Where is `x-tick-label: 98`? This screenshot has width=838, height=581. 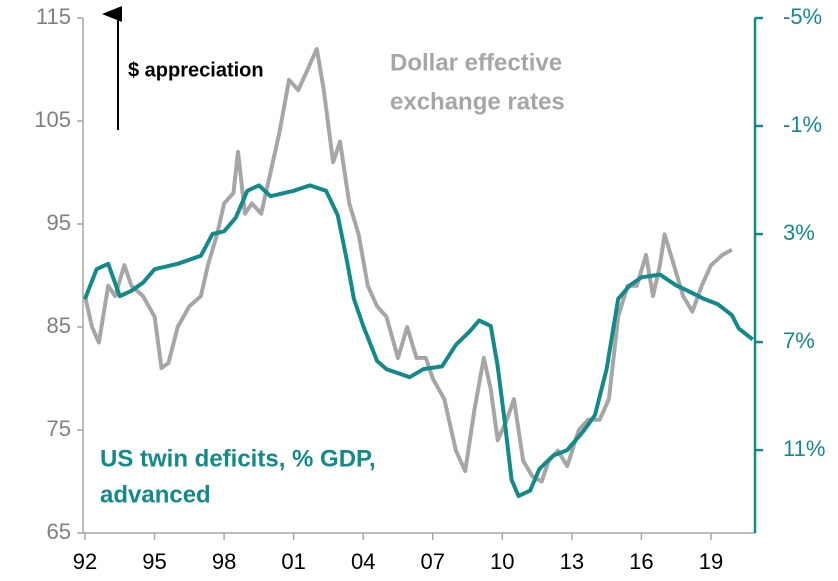 x-tick-label: 98 is located at coordinates (224, 561).